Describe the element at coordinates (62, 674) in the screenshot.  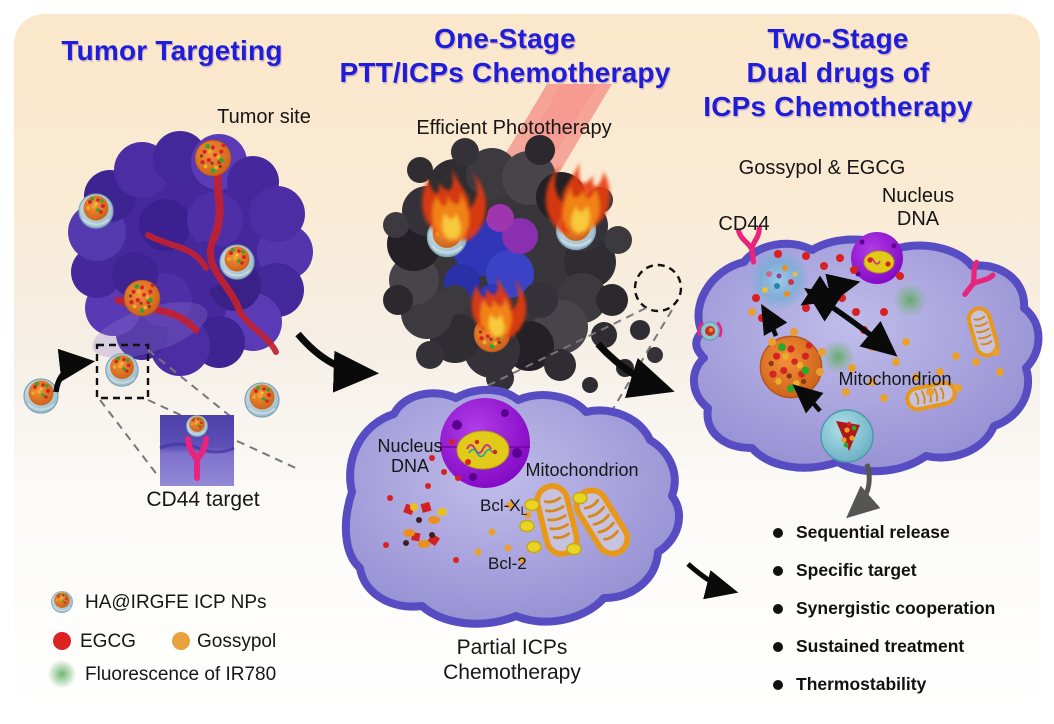
I see `legend-fluorescence-icon` at that location.